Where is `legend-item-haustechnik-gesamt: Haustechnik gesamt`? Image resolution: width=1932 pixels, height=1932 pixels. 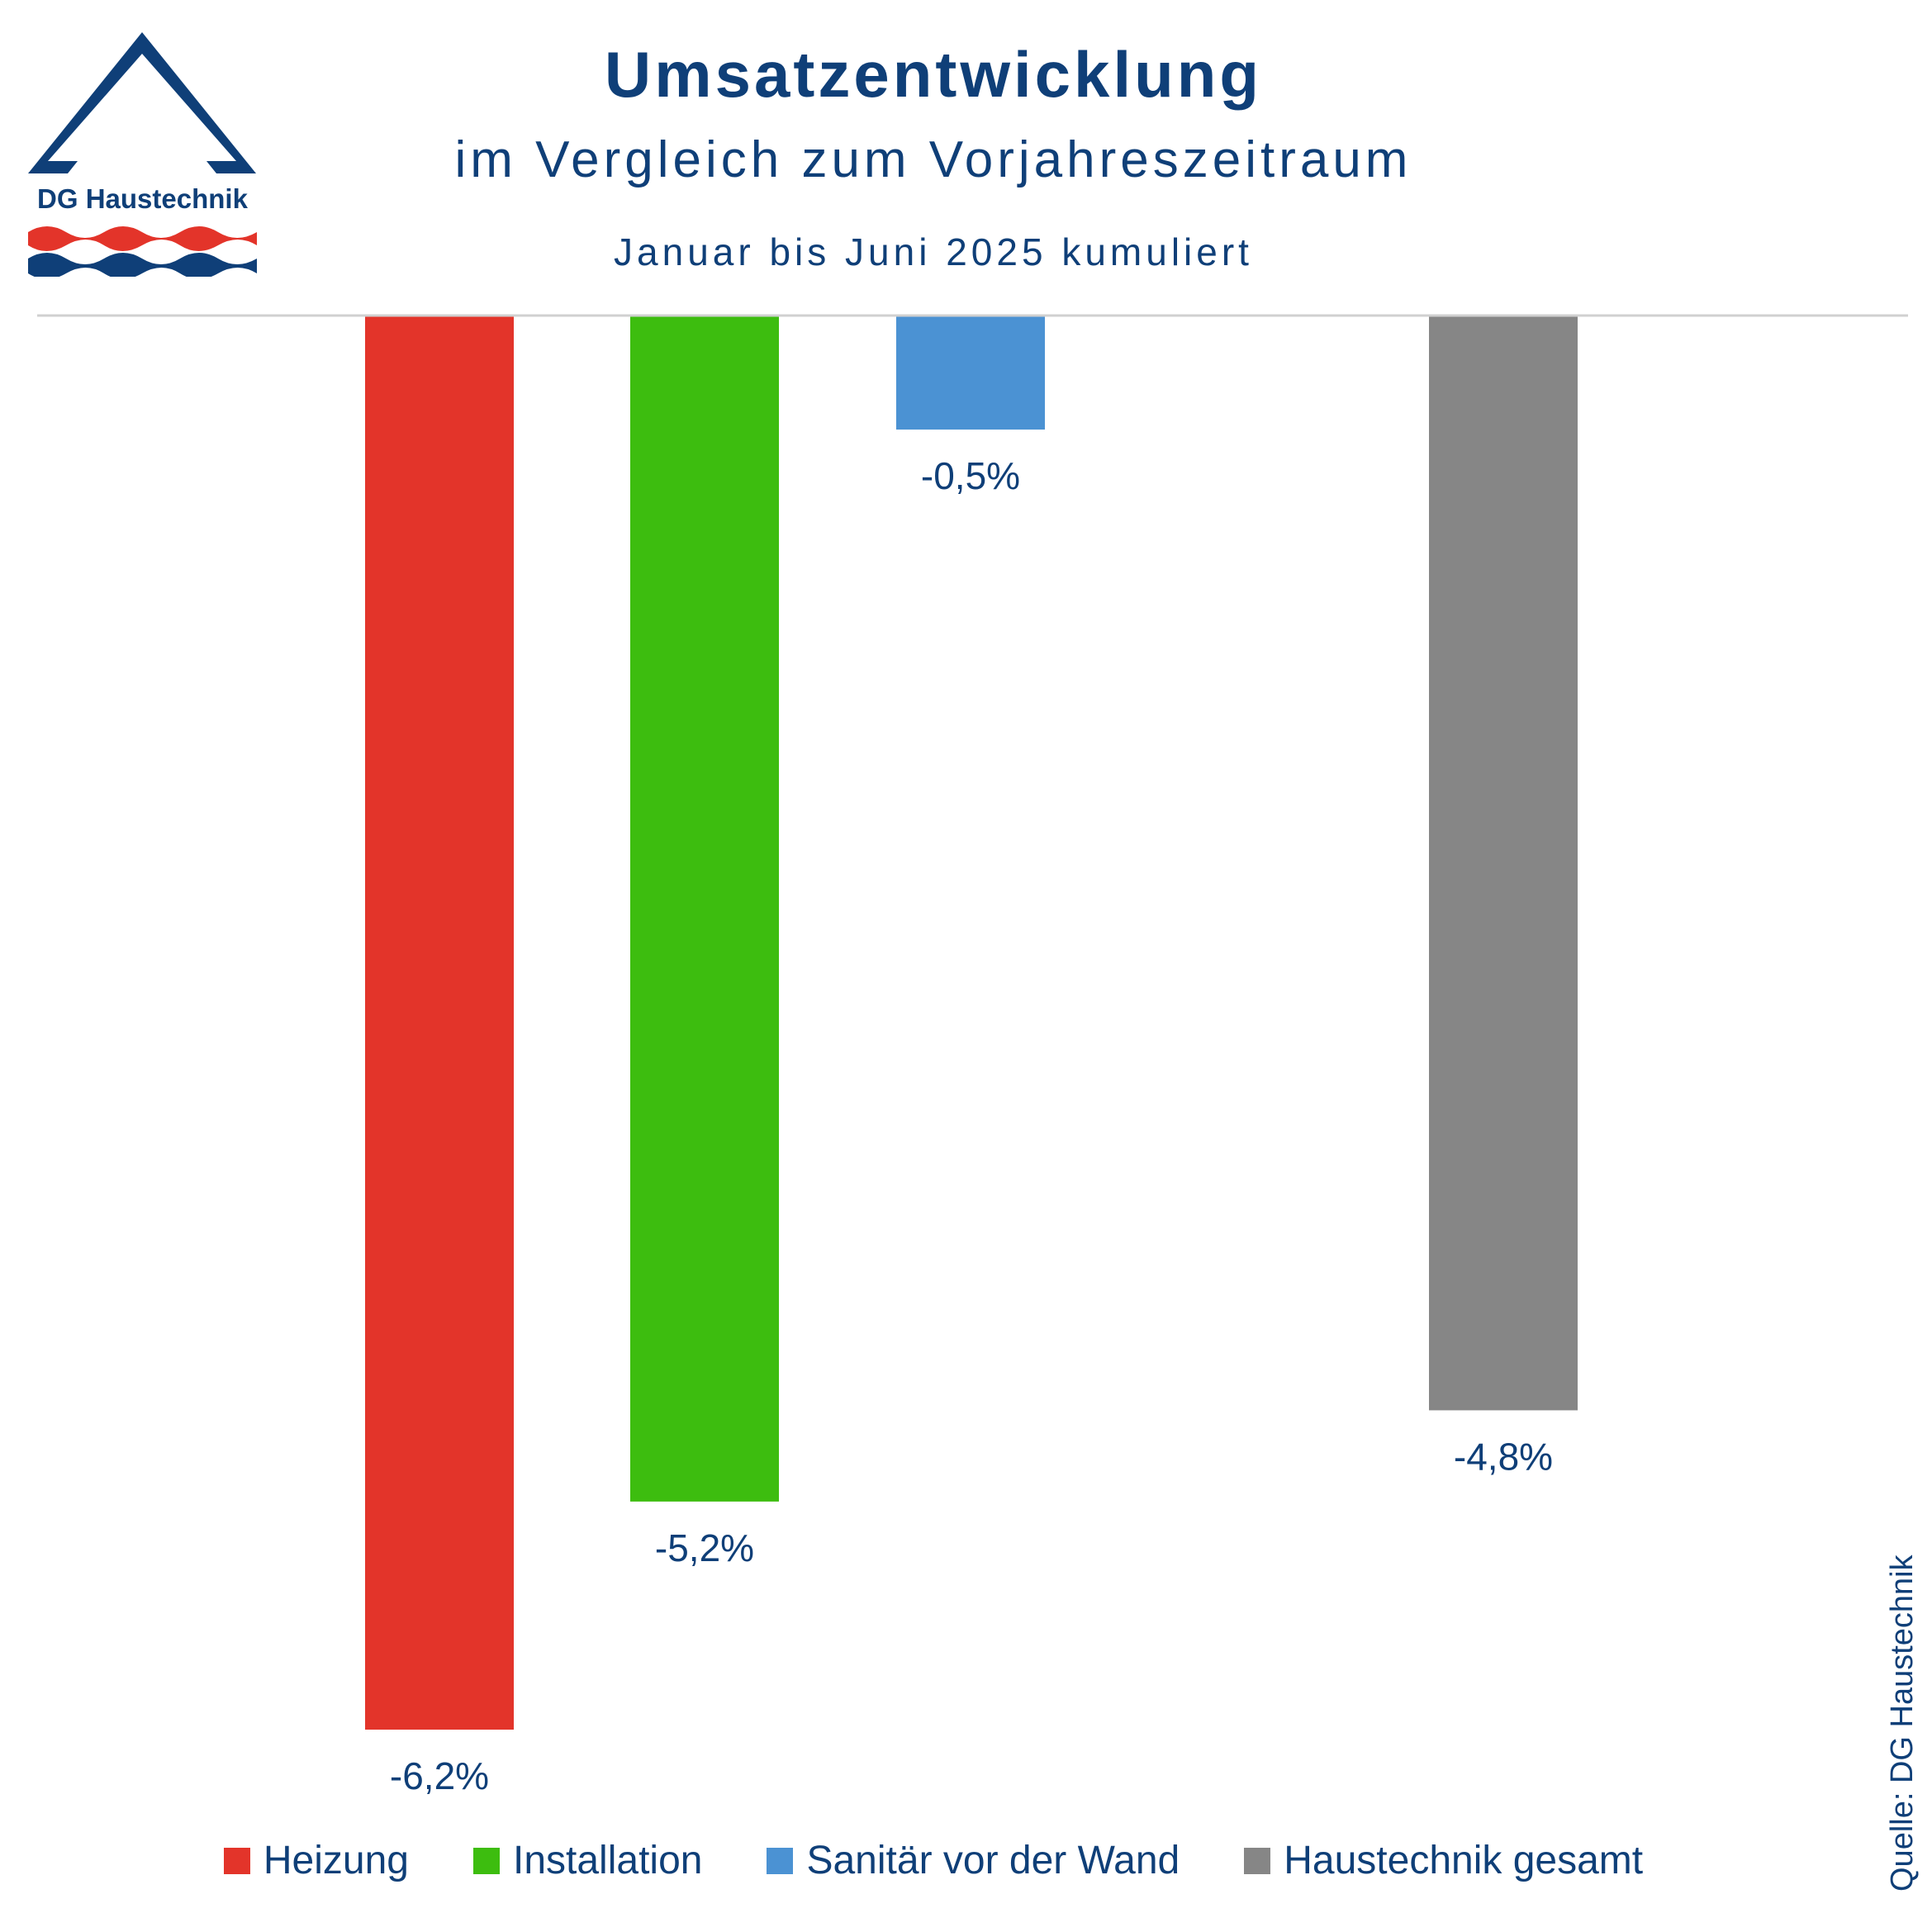 legend-item-haustechnik-gesamt: Haustechnik gesamt is located at coordinates (1444, 1860).